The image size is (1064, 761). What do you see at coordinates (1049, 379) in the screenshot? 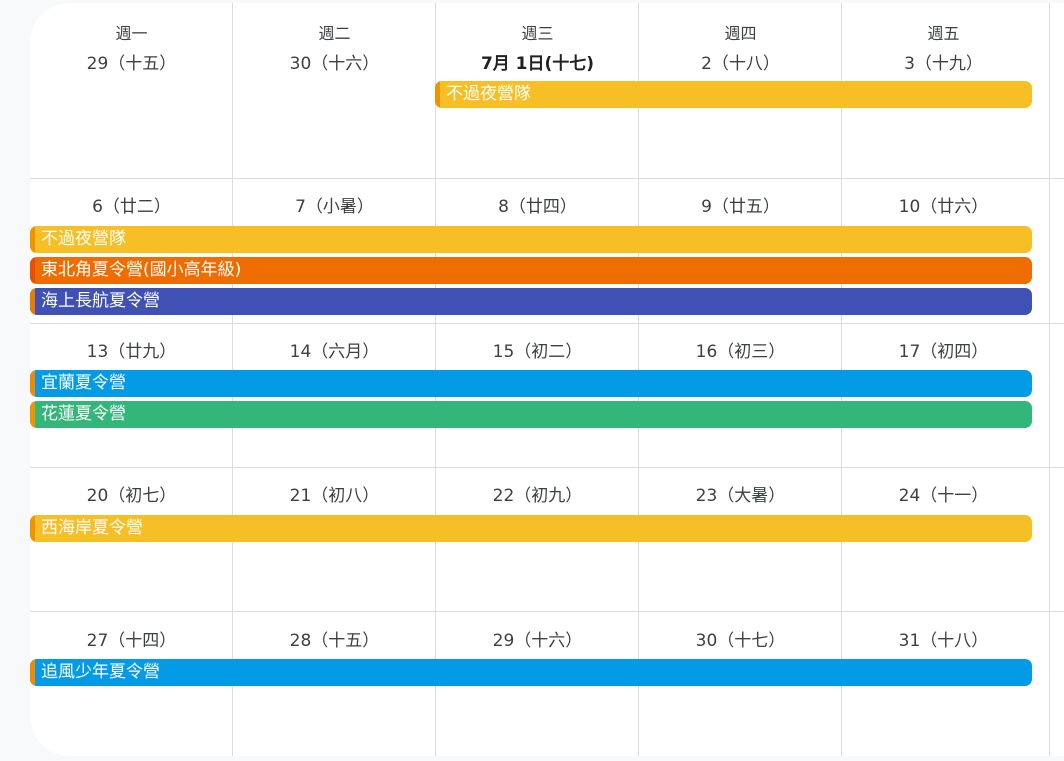
I see `column-divider` at bounding box center [1049, 379].